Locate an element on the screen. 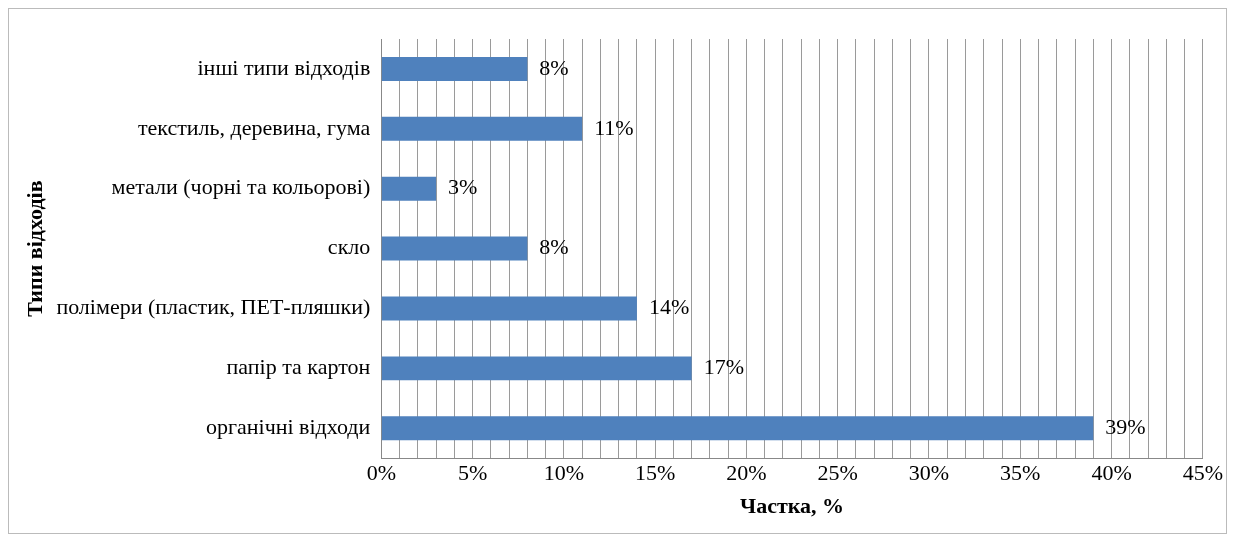  data-label: 39% is located at coordinates (1125, 427).